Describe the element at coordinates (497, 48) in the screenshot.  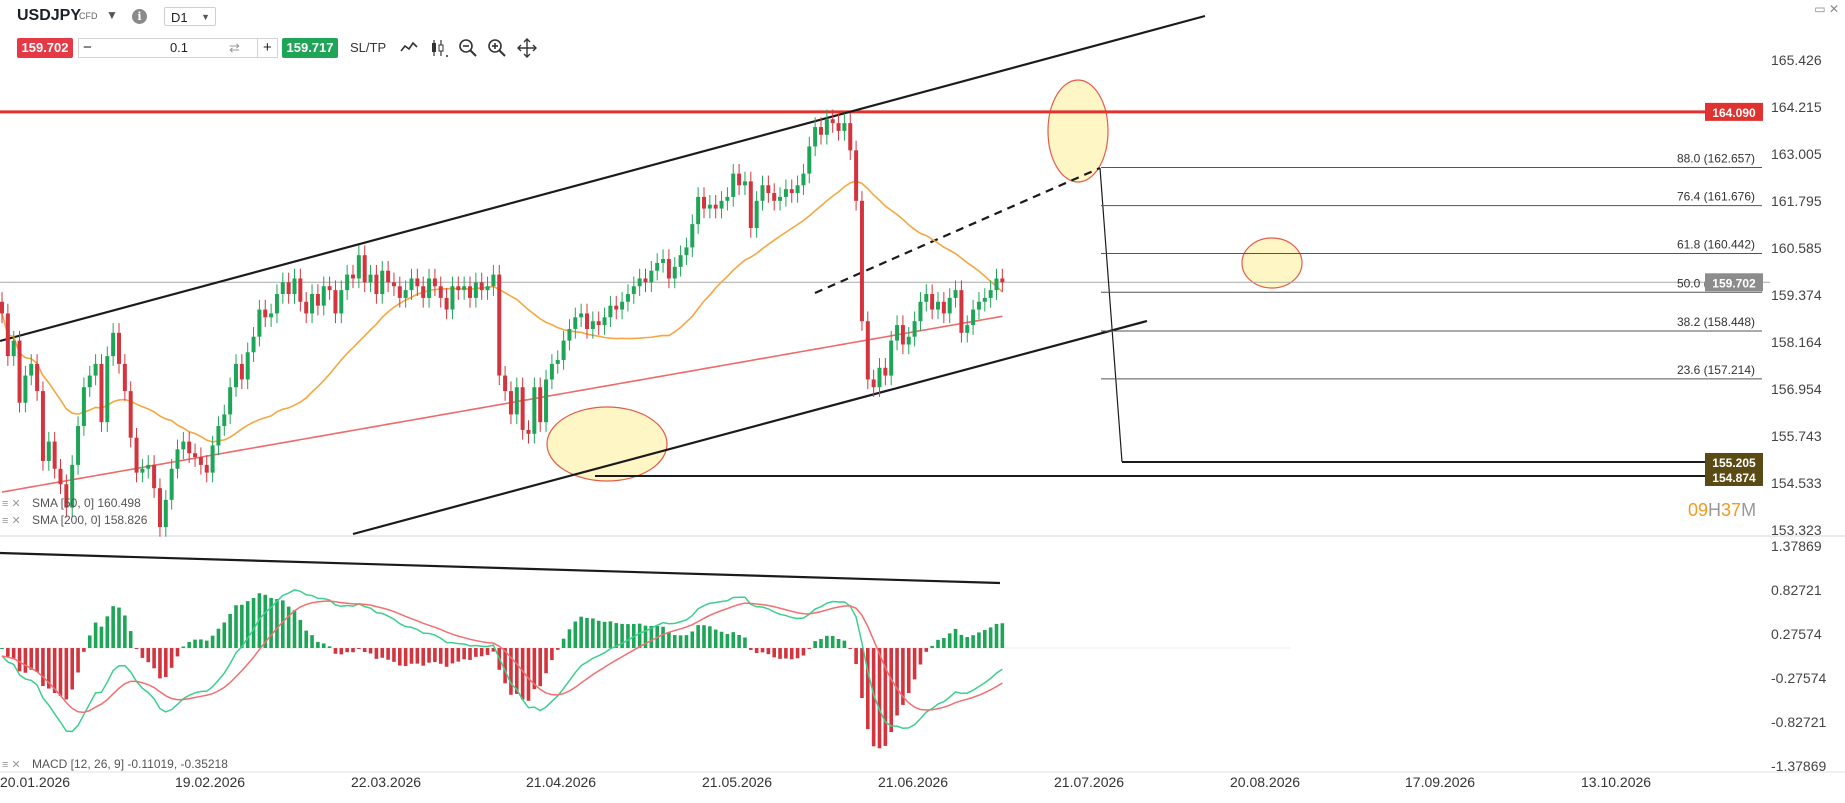
I see `zoom-in-icon` at that location.